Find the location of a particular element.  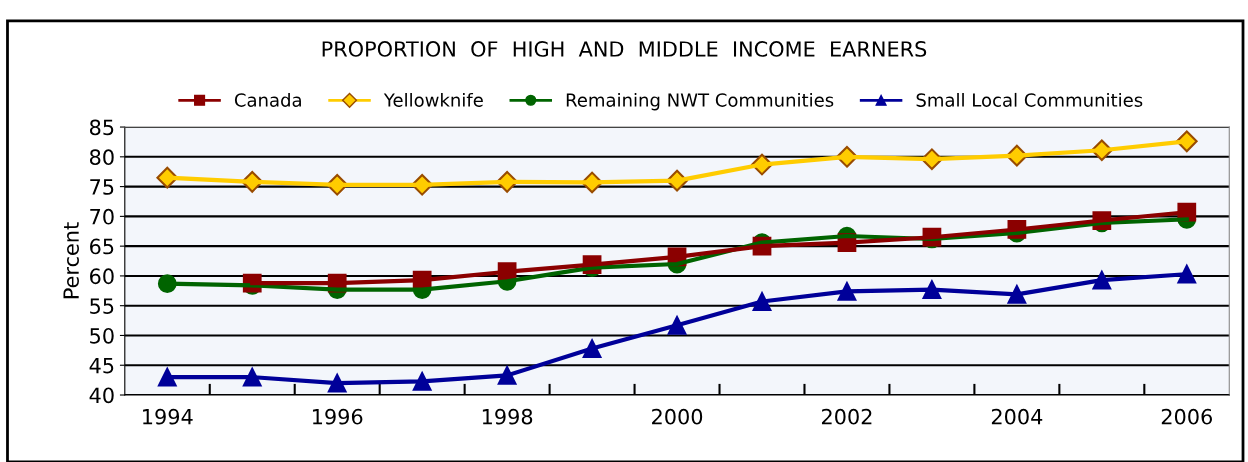

y-tick-label: 70 is located at coordinates (102, 216).